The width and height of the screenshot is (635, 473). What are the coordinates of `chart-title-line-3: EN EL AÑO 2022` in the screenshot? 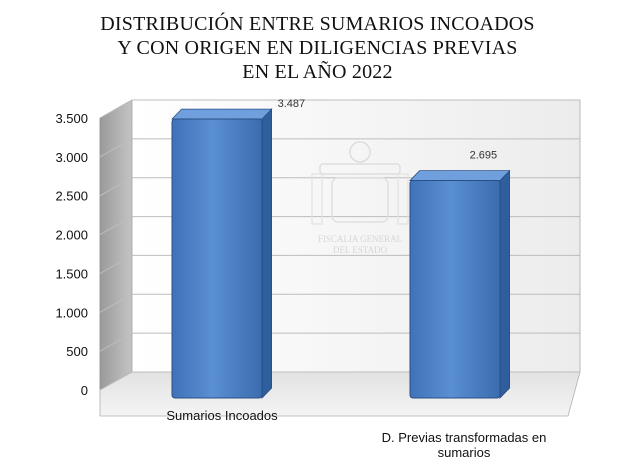 It's located at (317, 72).